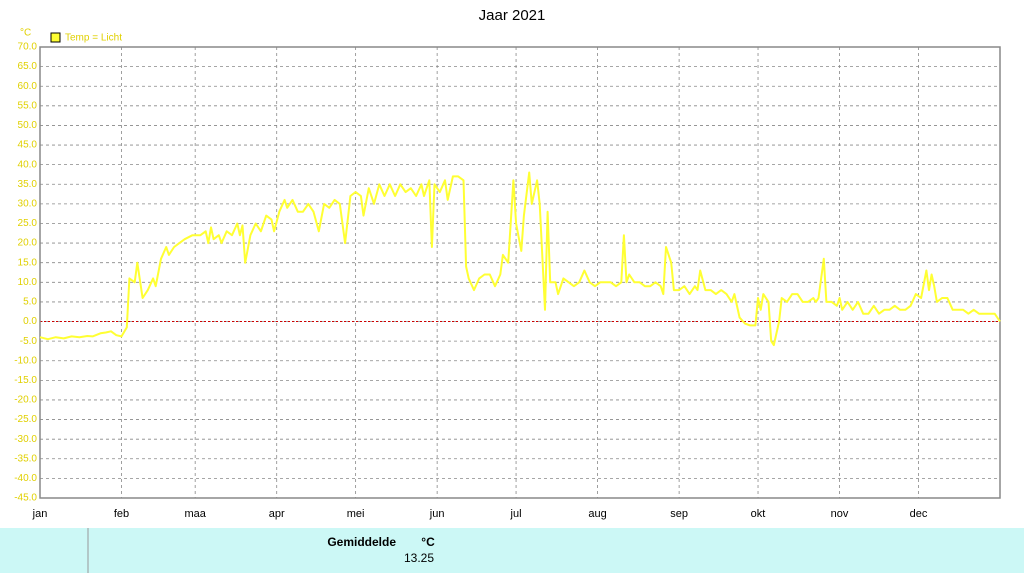 This screenshot has width=1024, height=573. Describe the element at coordinates (361, 542) in the screenshot. I see `summary-label: Gemiddelde` at that location.